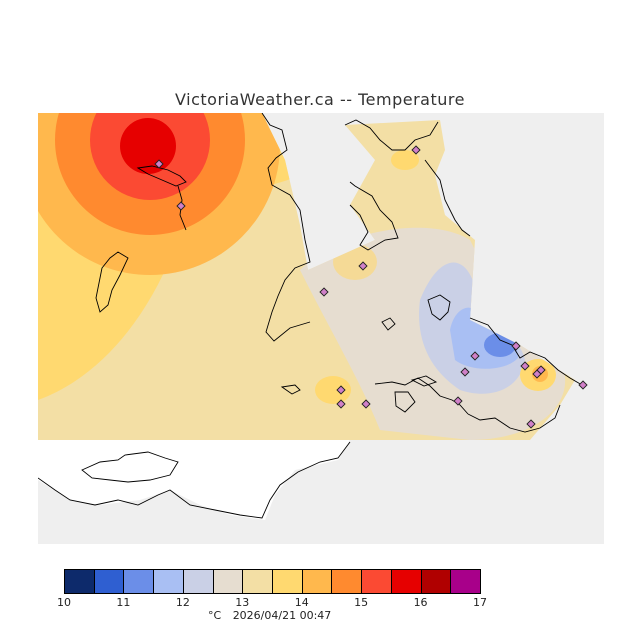 The image size is (640, 640). I want to click on color-legend, so click(272, 581).